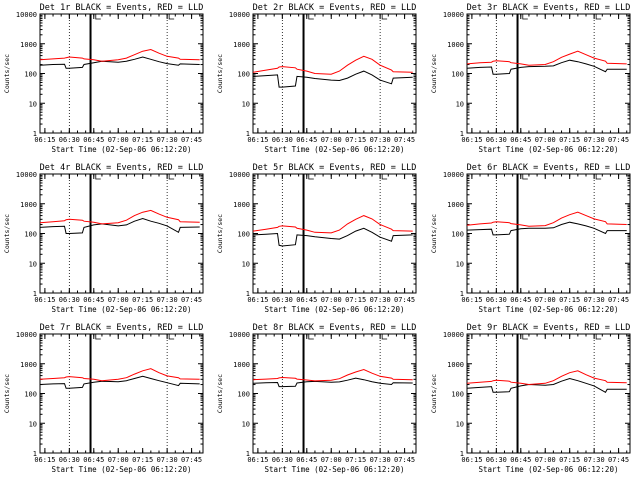  Describe the element at coordinates (122, 8) in the screenshot. I see `panel-title: Det 1r BLACK = Events, RED = LLD` at that location.